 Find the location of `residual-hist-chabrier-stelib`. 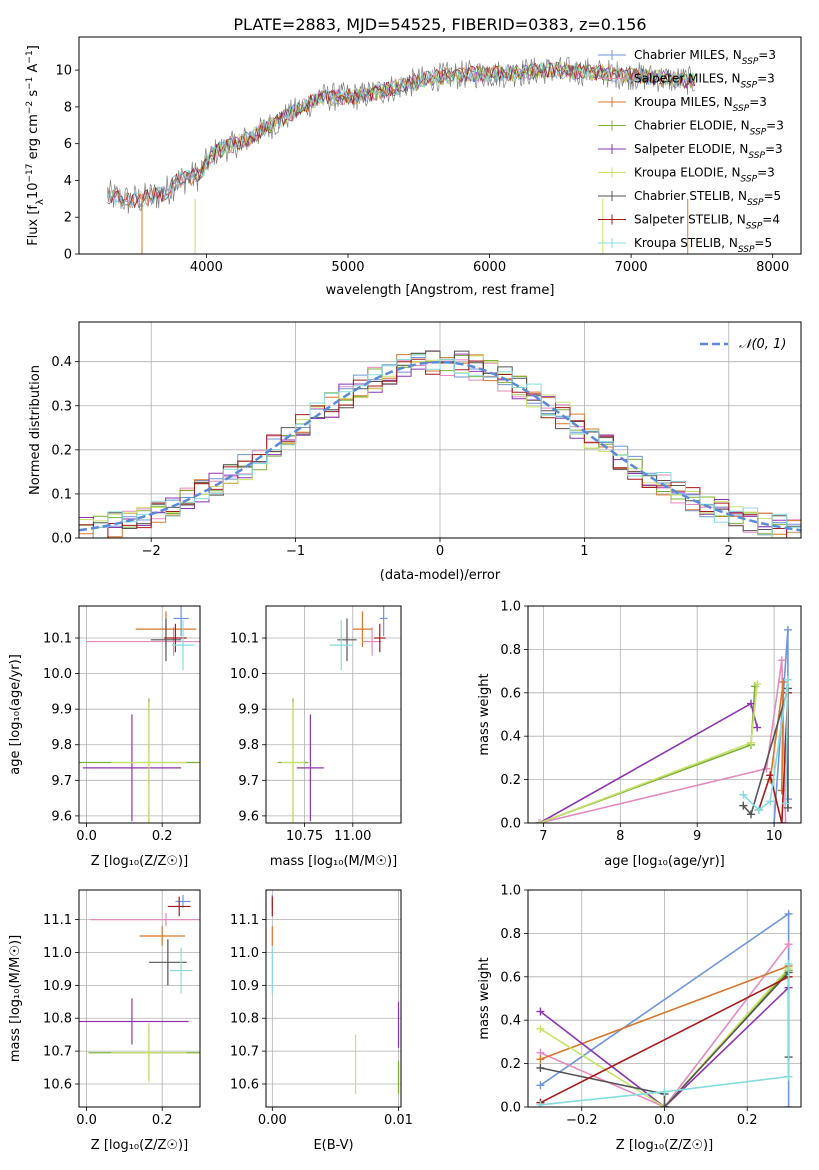

residual-hist-chabrier-stelib is located at coordinates (440, 444).